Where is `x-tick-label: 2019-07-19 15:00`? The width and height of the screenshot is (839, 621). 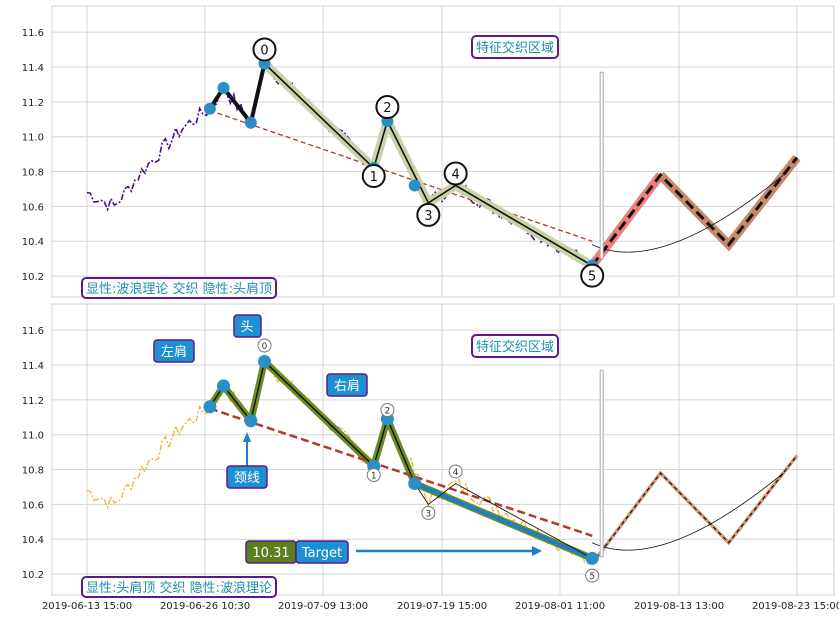 x-tick-label: 2019-07-19 15:00 is located at coordinates (442, 606).